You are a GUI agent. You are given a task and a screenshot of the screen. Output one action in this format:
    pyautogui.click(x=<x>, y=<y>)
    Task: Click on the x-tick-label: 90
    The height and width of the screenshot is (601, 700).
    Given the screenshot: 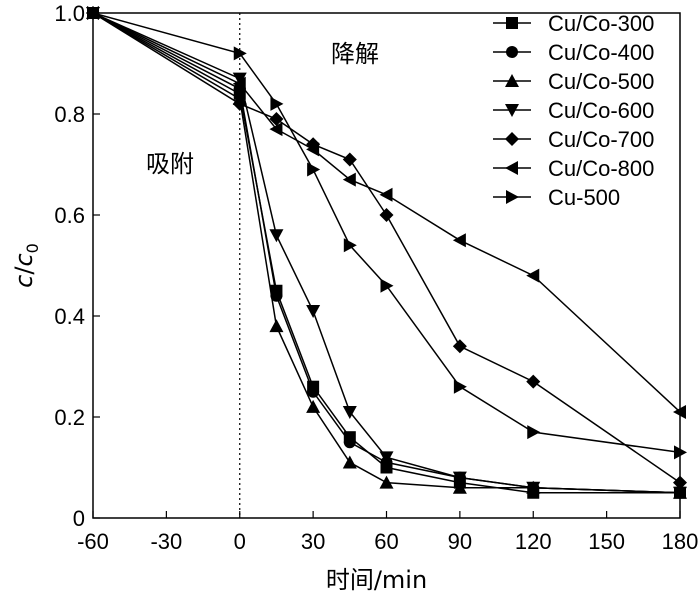 What is the action you would take?
    pyautogui.click(x=460, y=541)
    